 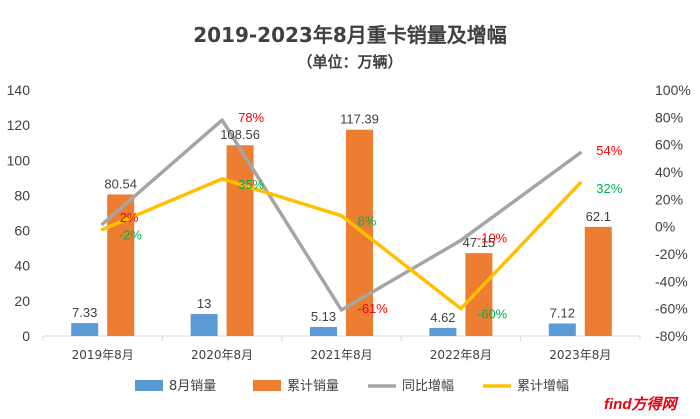 I want to click on label-cumulative-growth: 32%, so click(x=609, y=188).